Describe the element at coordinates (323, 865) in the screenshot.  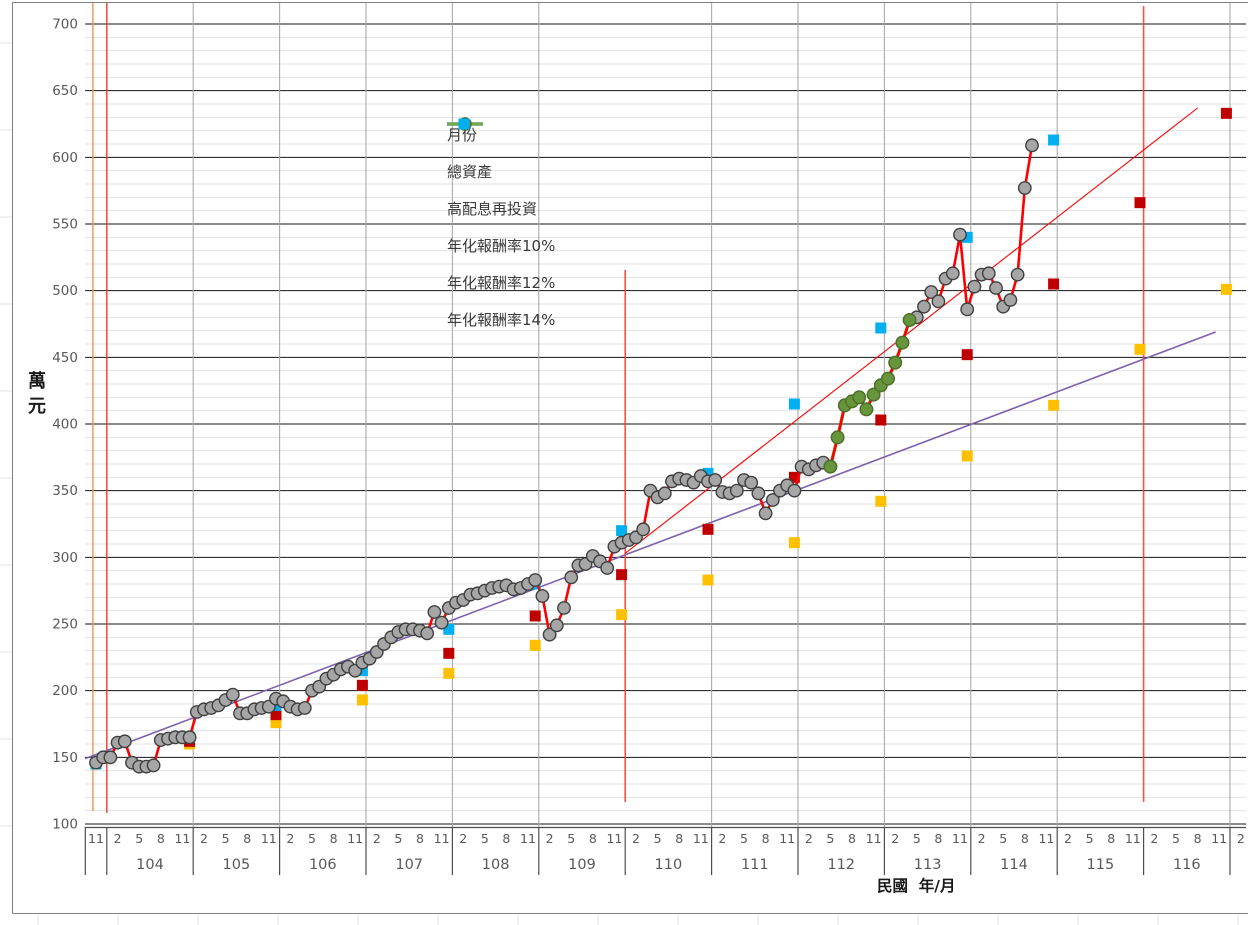
I see `x-year-label: 106` at that location.